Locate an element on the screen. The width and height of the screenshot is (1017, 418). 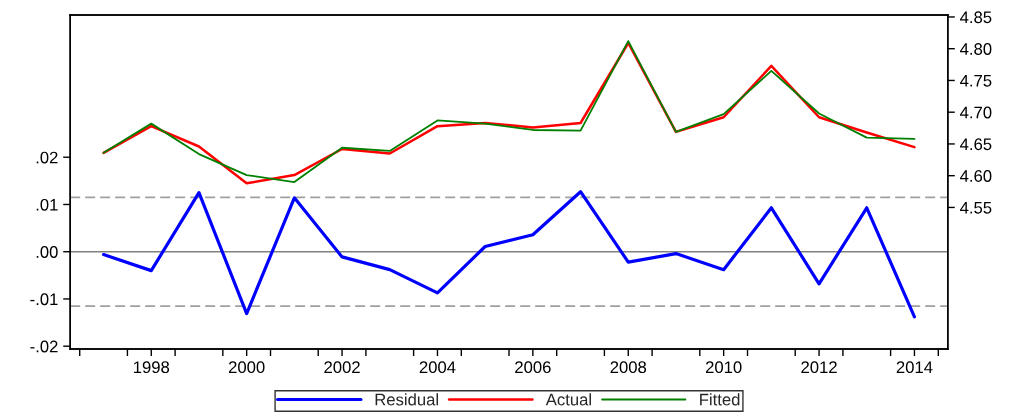
y2-tick-label: 4.75 is located at coordinates (976, 81).